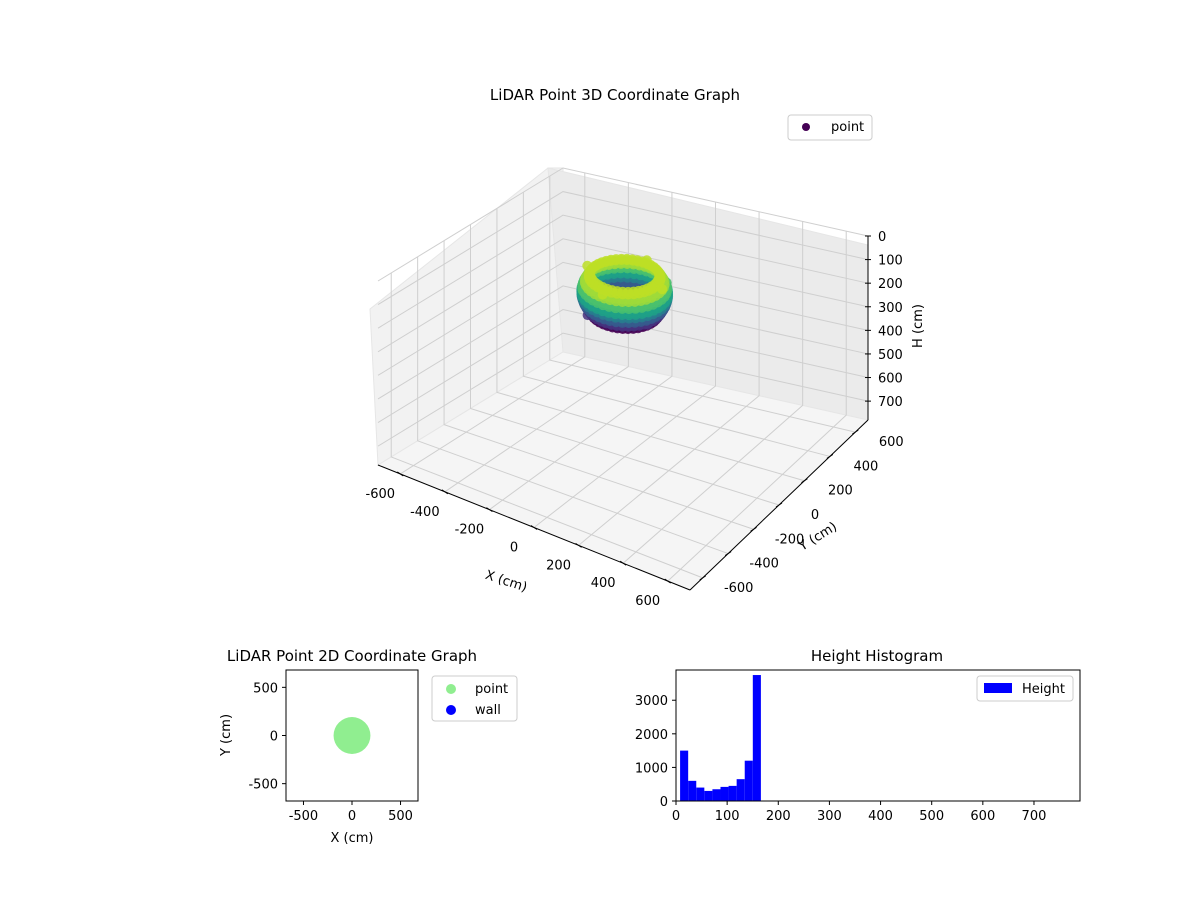 The width and height of the screenshot is (1200, 900). Describe the element at coordinates (647, 601) in the screenshot. I see `x-tick-label-3d: 600` at that location.